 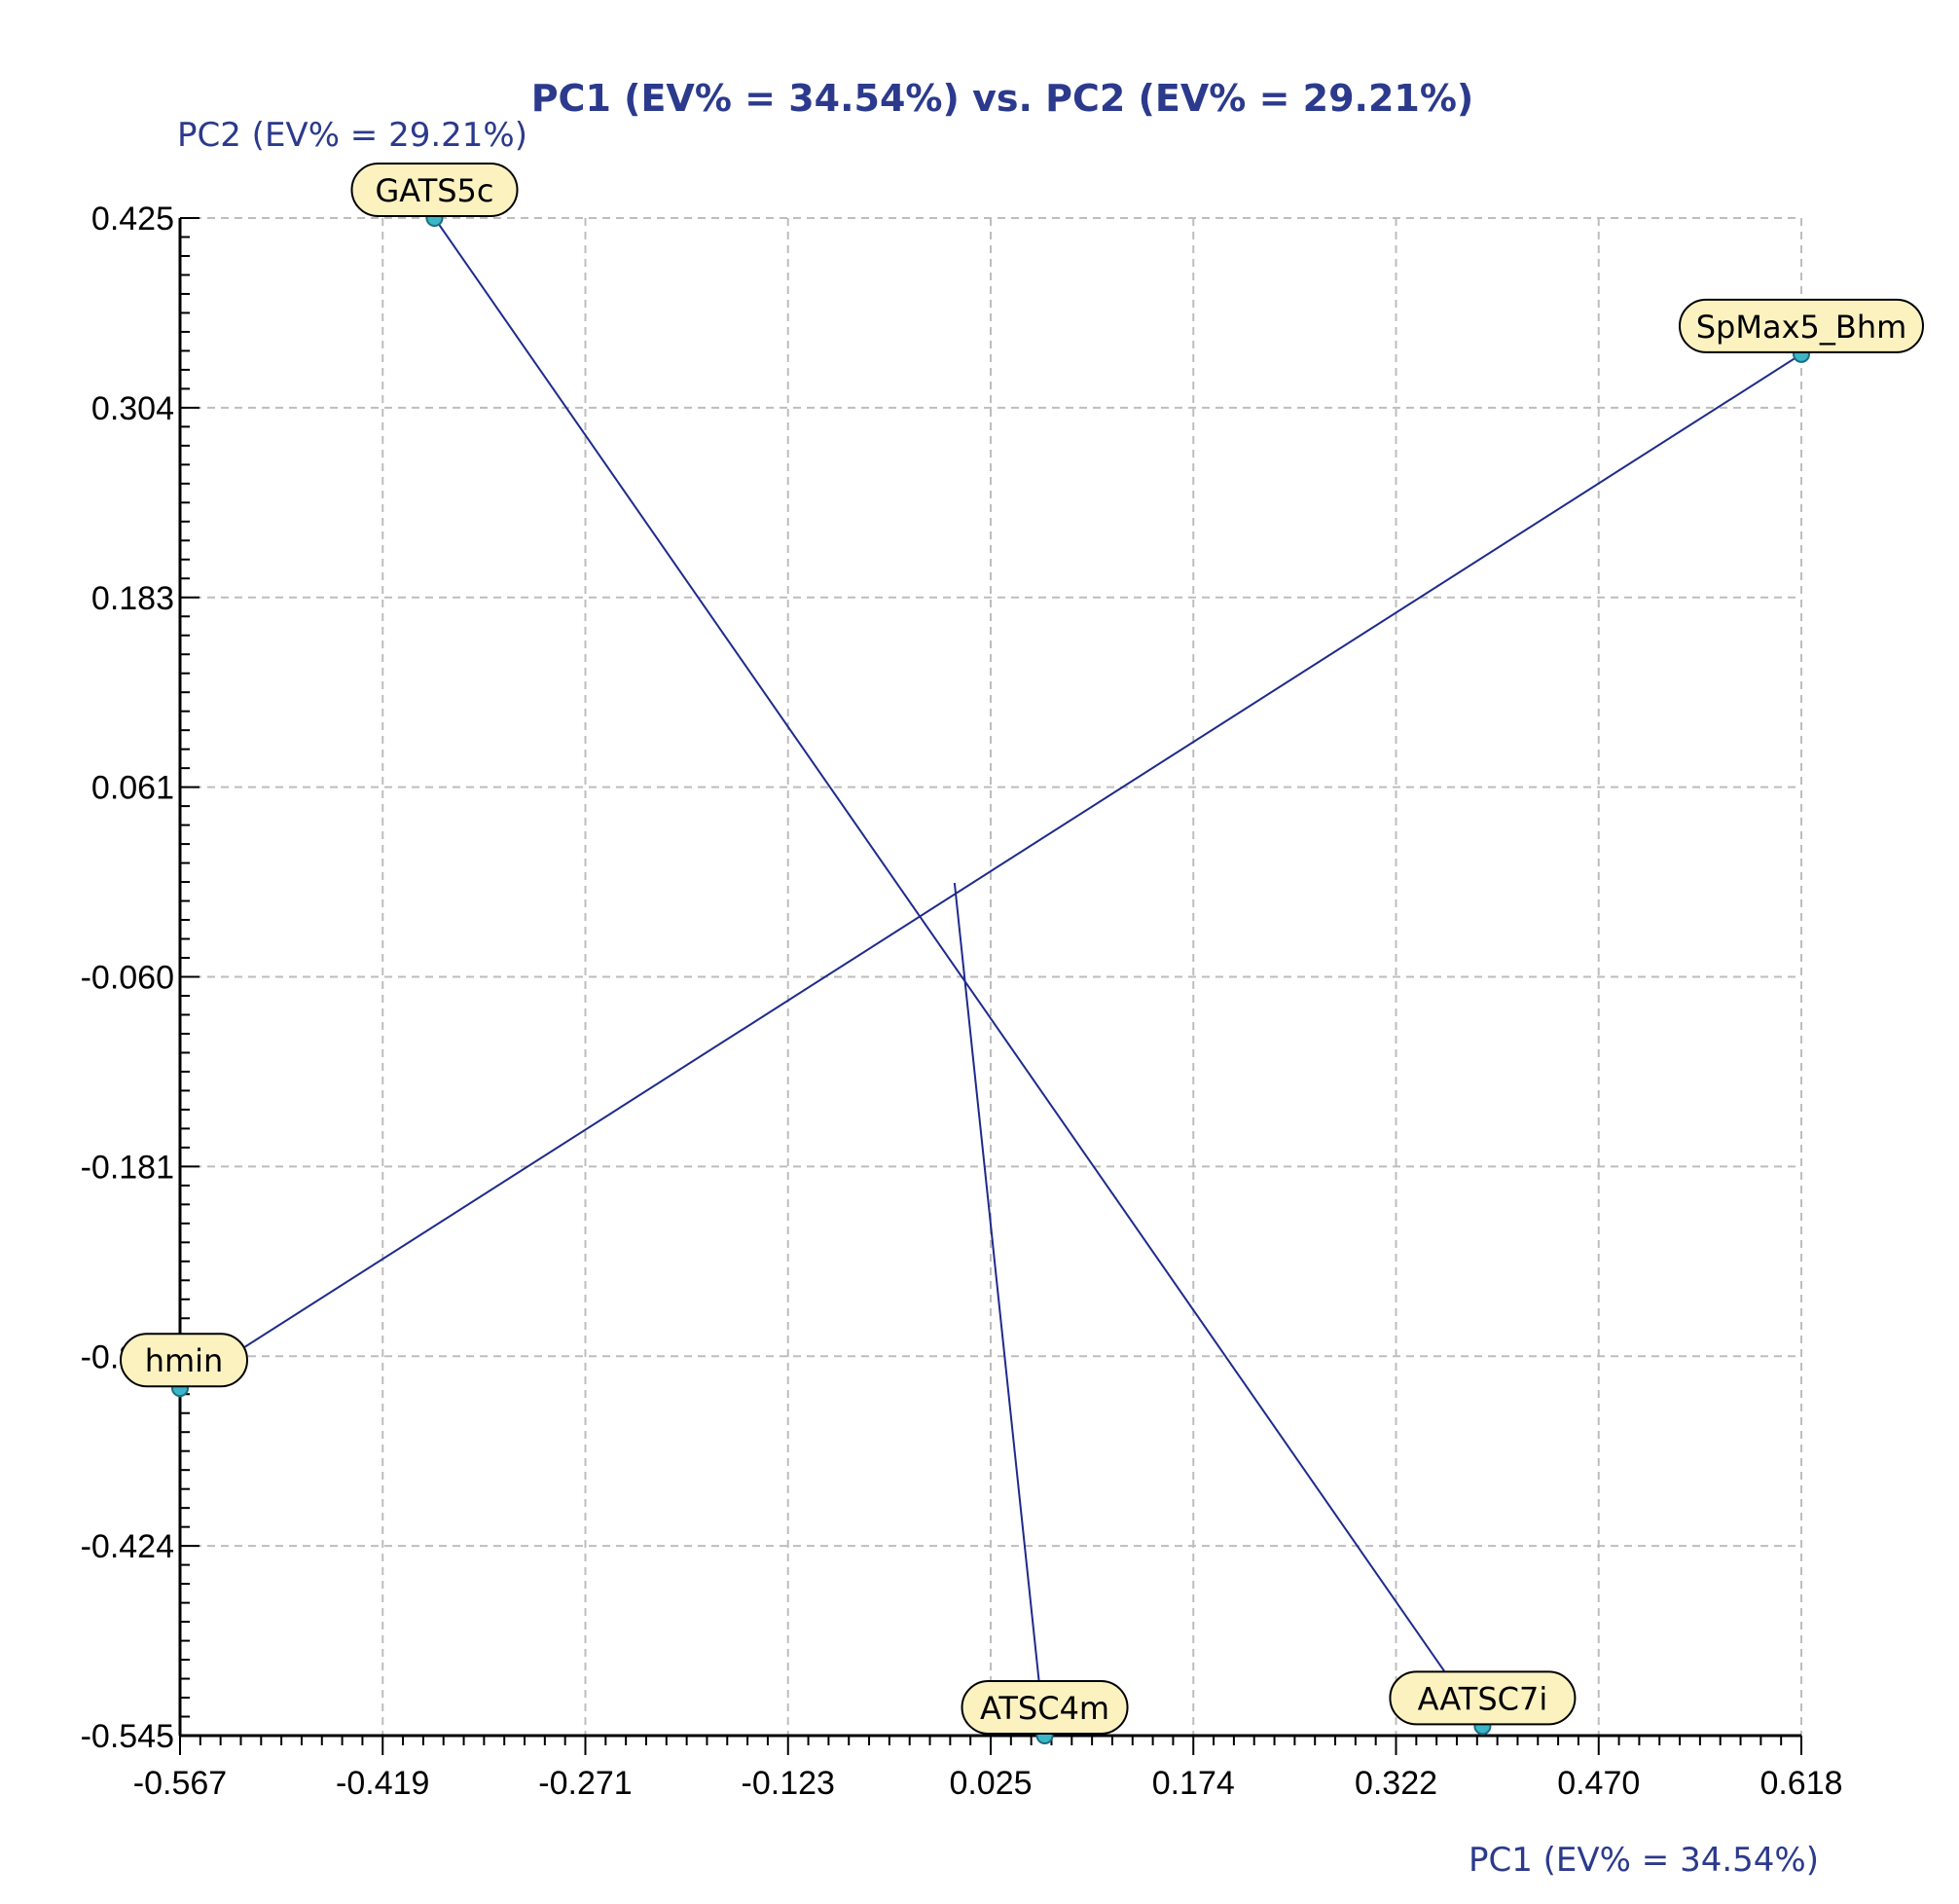 I want to click on y-axis-title: PC2 (EV% = 29.21%), so click(x=352, y=135).